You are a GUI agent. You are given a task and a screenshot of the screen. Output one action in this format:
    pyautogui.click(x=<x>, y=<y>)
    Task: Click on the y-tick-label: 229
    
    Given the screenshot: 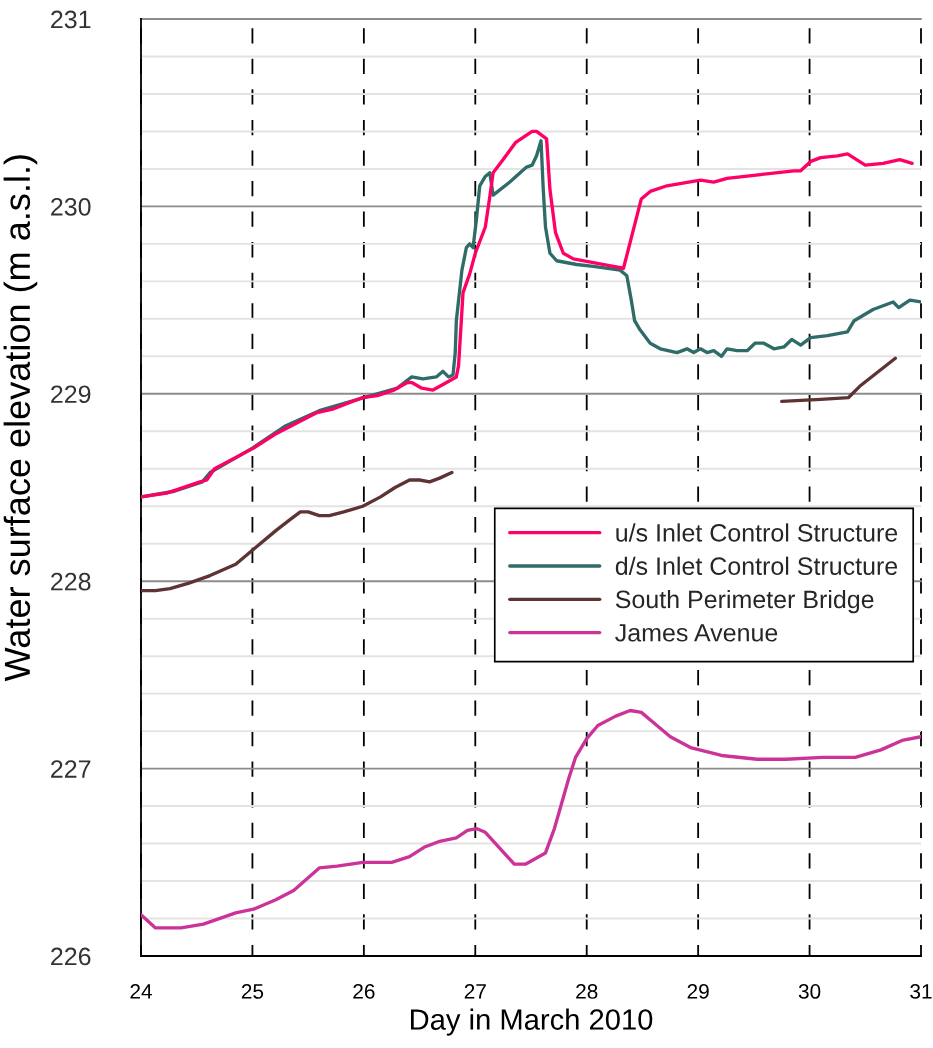 What is the action you would take?
    pyautogui.click(x=71, y=394)
    